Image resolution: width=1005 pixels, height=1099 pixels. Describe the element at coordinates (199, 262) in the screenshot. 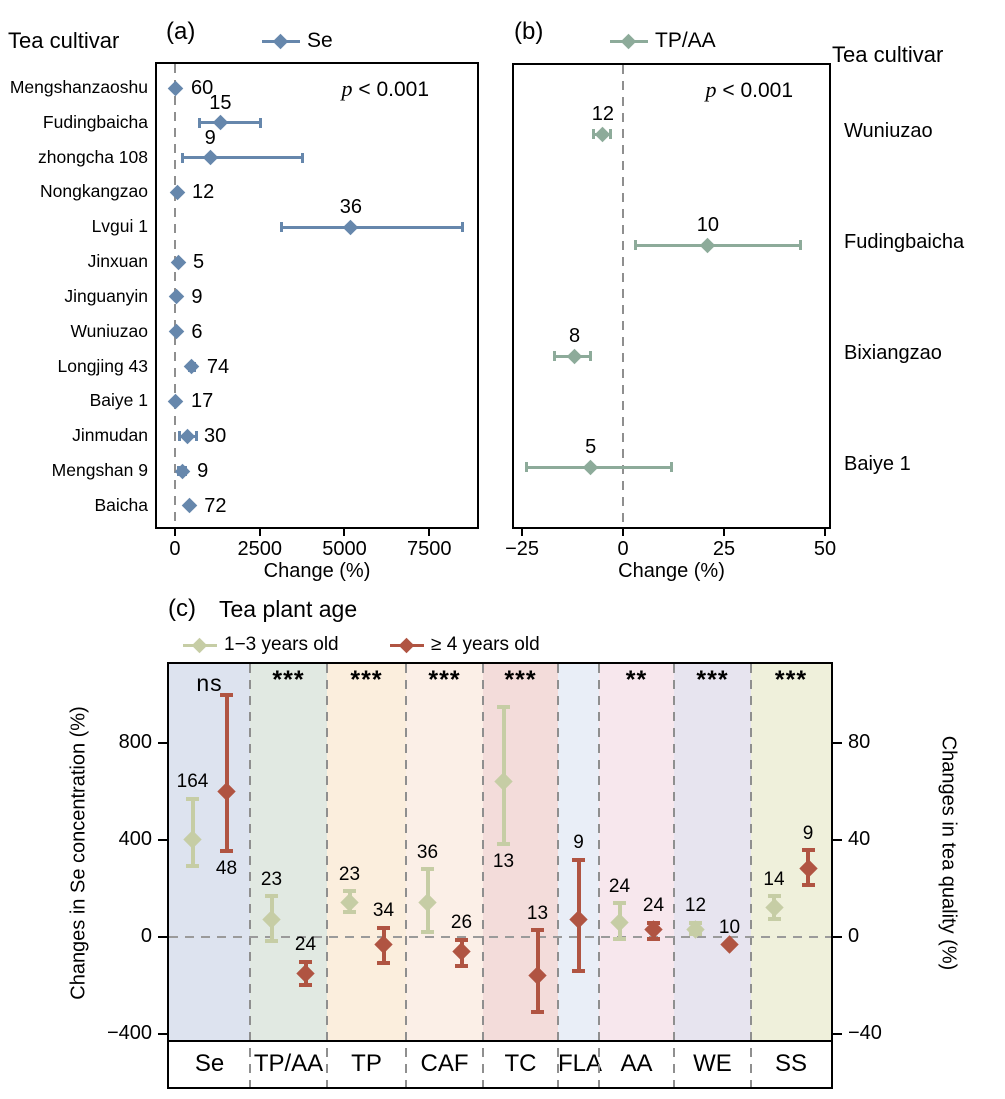

I see `panel-a-n-label: 5` at that location.